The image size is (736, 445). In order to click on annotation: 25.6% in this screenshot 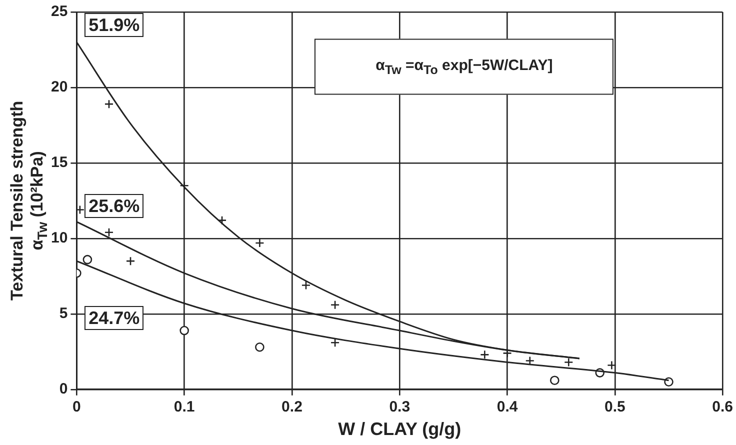, I will do `click(114, 206)`.